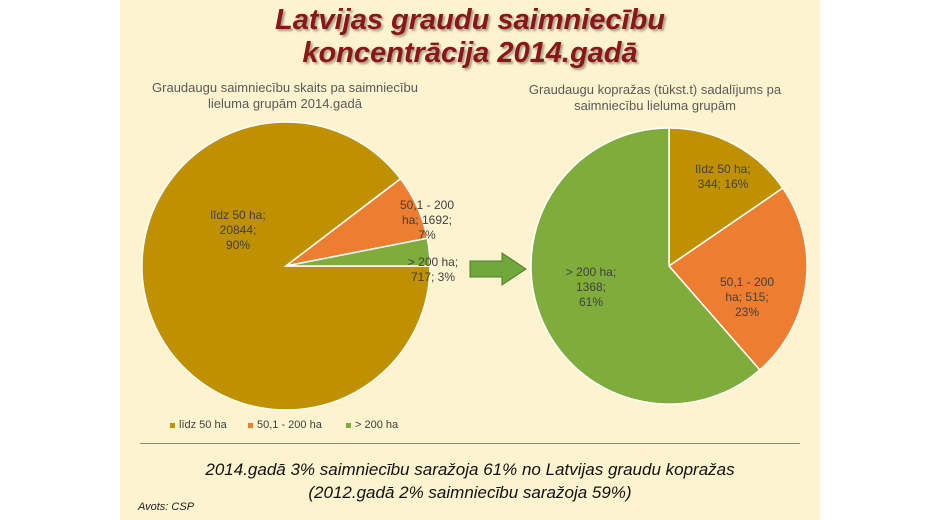 The height and width of the screenshot is (520, 940). Describe the element at coordinates (427, 220) in the screenshot. I see `slice-data-label: 50,1 - 200 ha; 1692; 7%` at that location.